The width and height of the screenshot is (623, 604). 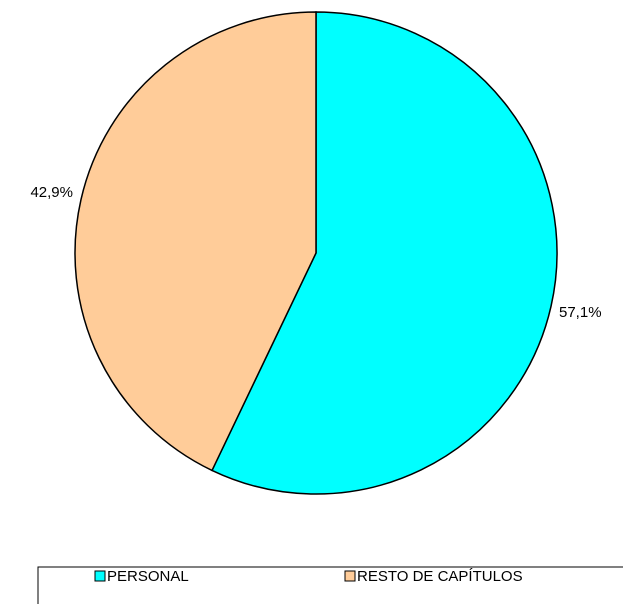 I want to click on data-label: 42,9%, so click(x=51, y=192).